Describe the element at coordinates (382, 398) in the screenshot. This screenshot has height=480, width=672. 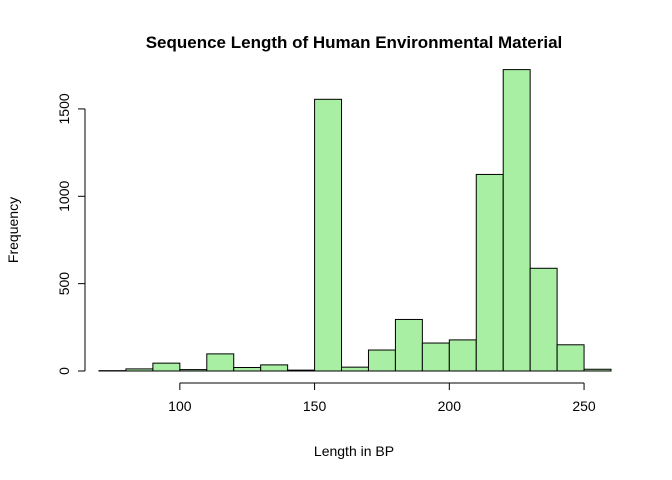
I see `x-axis: 100 150 200 250` at that location.